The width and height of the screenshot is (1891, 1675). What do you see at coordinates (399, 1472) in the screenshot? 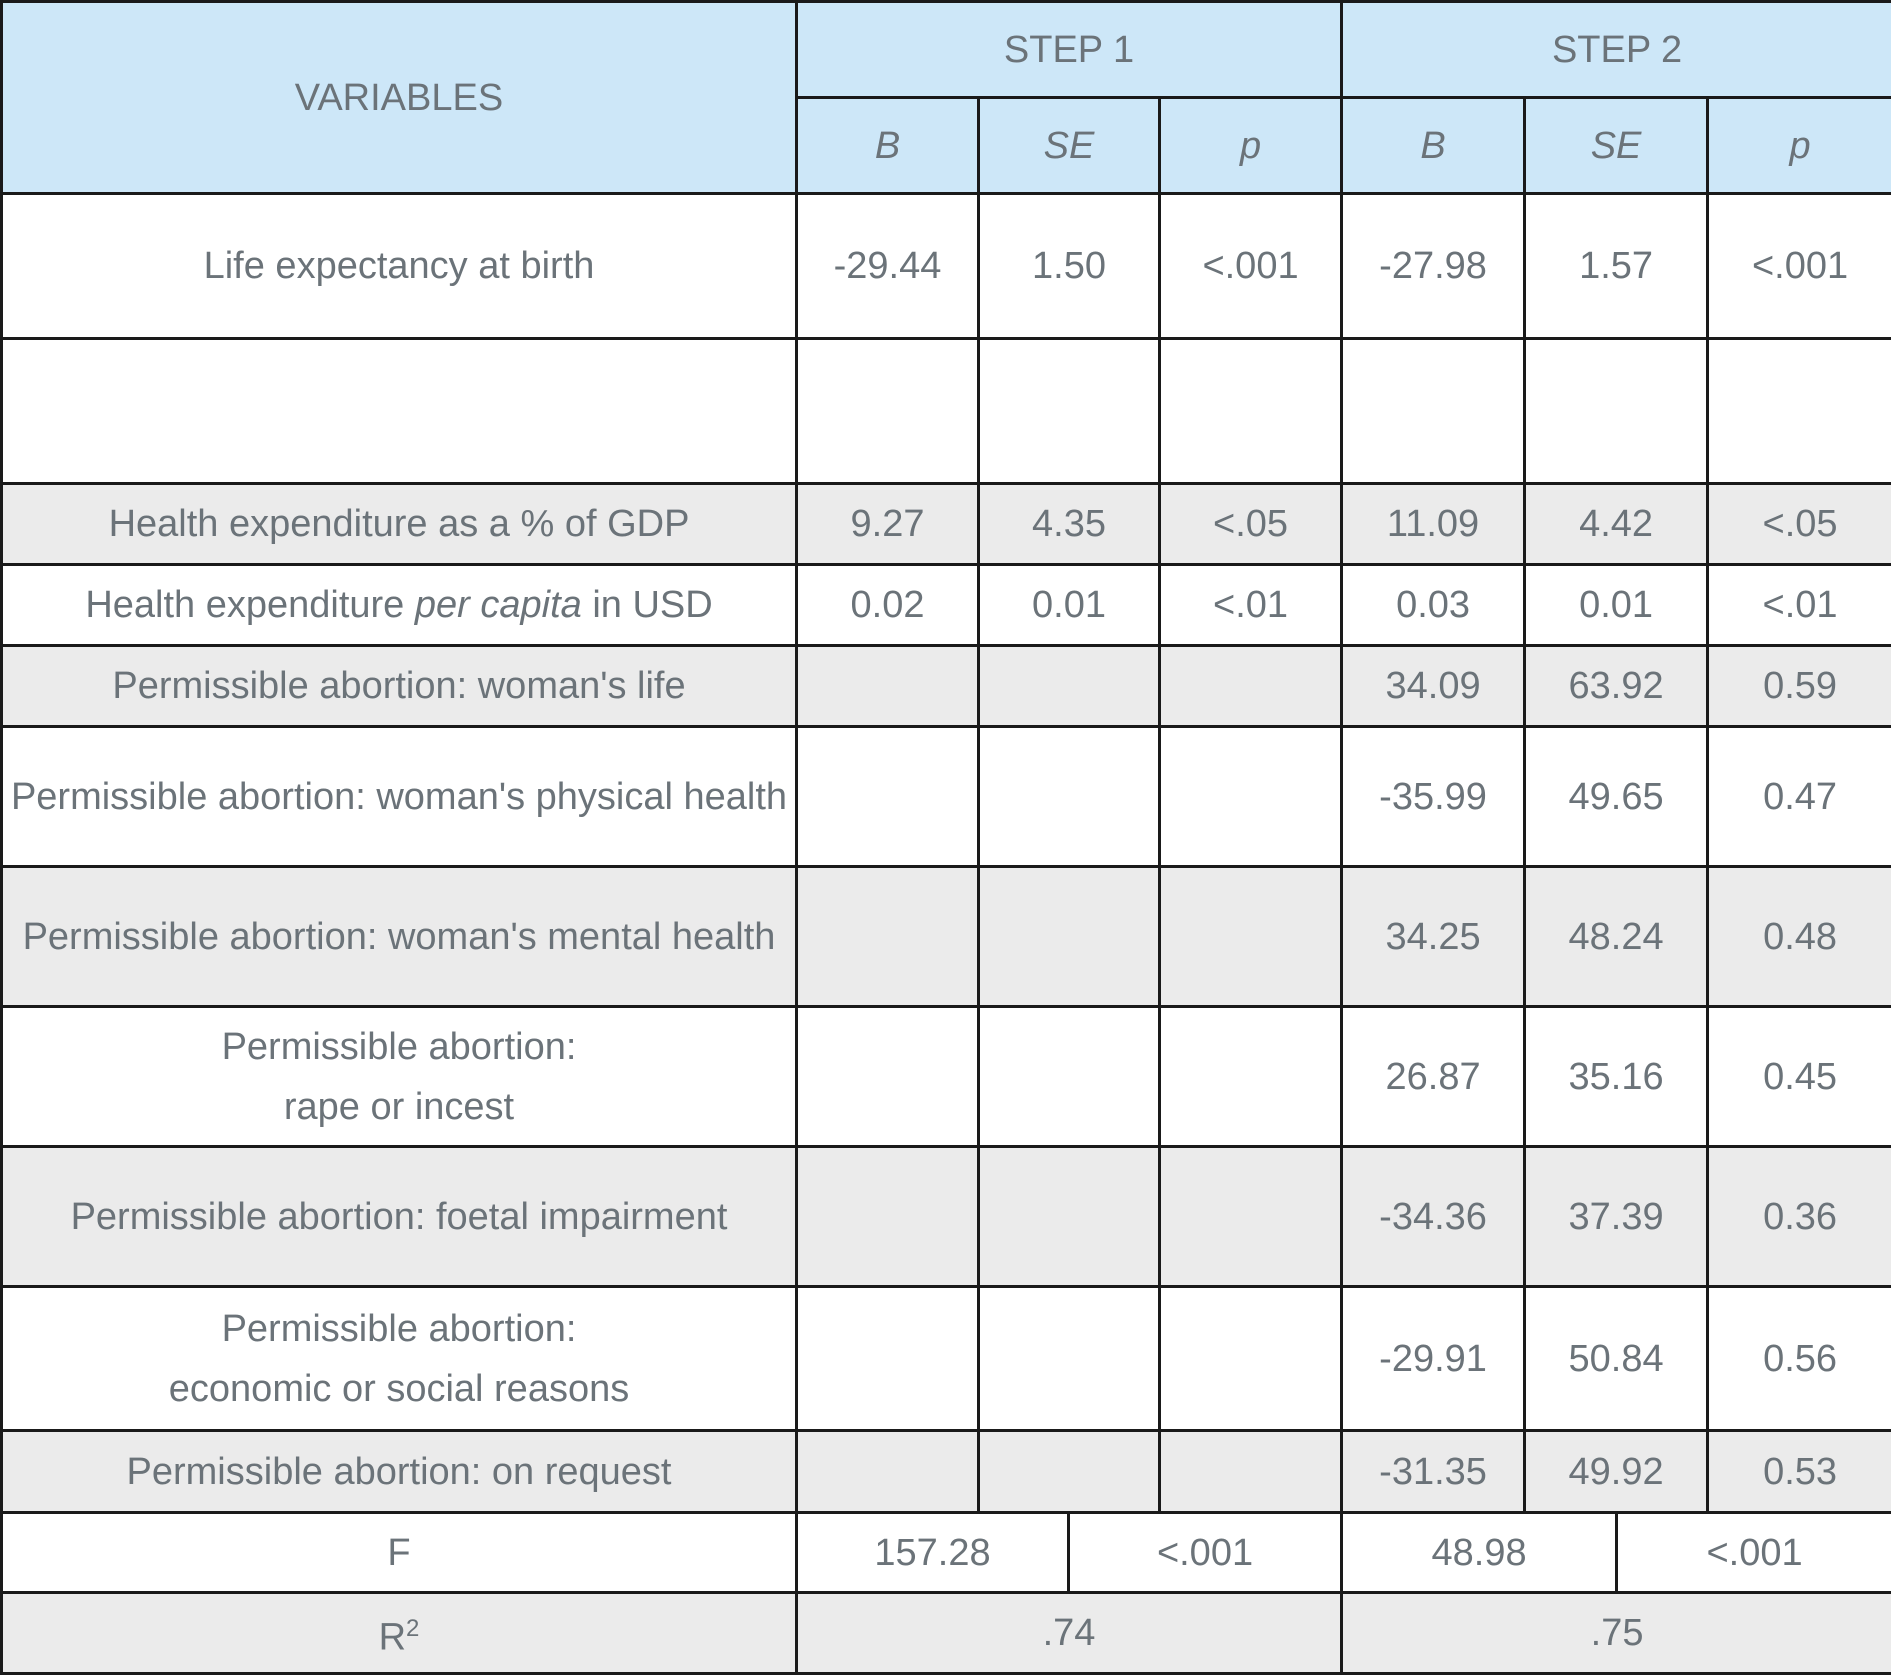
I see `row-label: Permissible abortion: on request` at bounding box center [399, 1472].